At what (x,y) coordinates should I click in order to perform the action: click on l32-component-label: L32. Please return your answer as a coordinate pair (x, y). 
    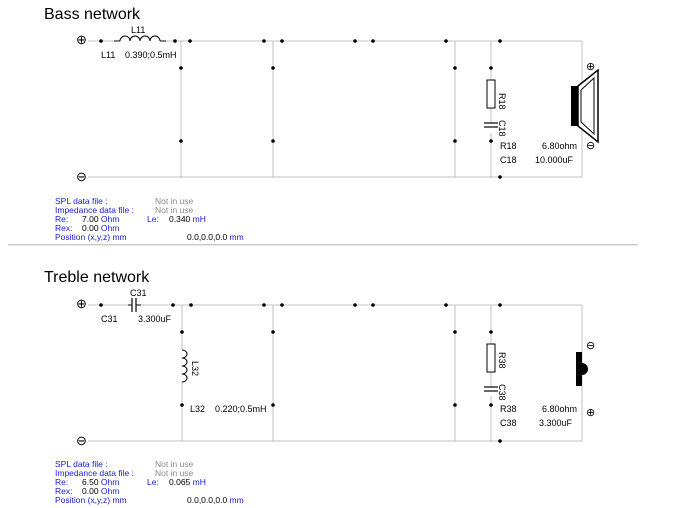
    Looking at the image, I should click on (195, 369).